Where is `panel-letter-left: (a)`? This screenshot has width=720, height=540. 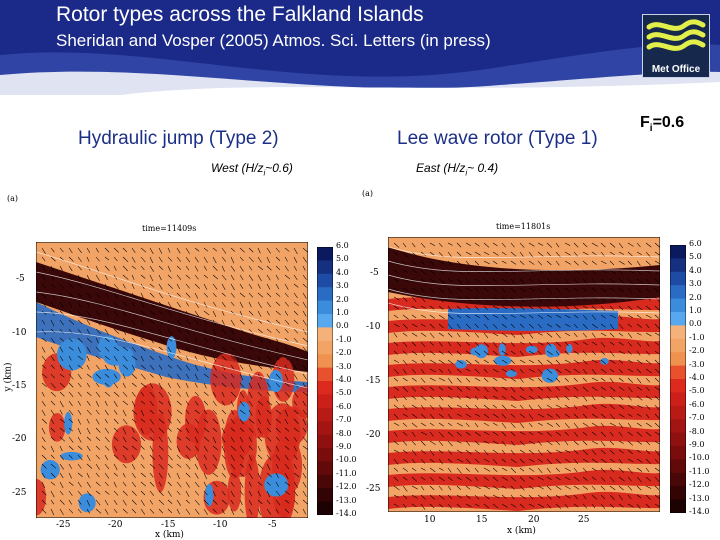 panel-letter-left: (a) is located at coordinates (13, 198).